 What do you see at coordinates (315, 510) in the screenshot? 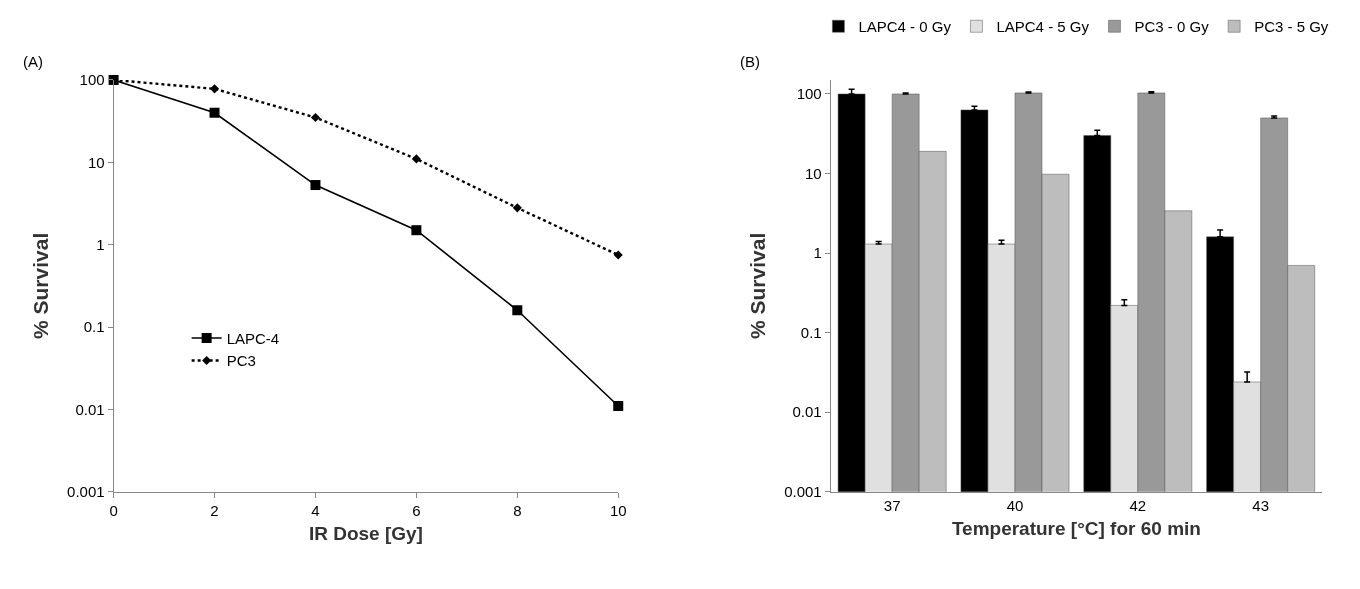
I see `x-tick-label: 4` at bounding box center [315, 510].